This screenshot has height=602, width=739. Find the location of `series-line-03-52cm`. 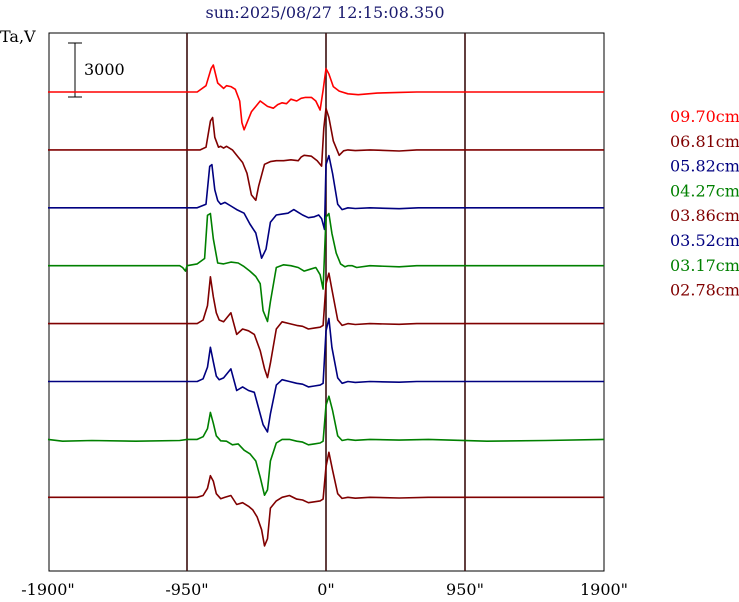

series-line-03-52cm is located at coordinates (326, 375).